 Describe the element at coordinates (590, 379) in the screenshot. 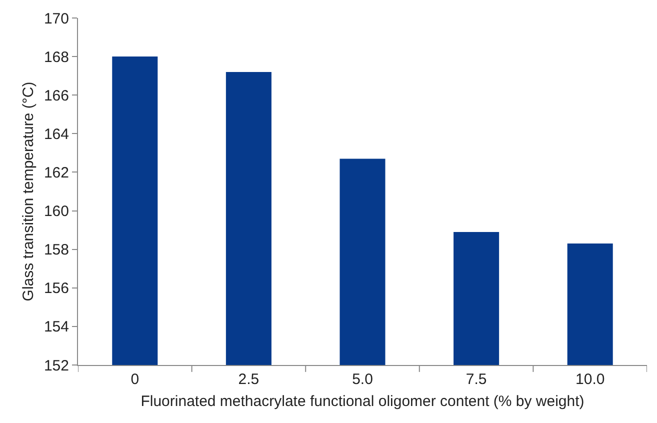

I see `x-tick-label: 10.0` at that location.